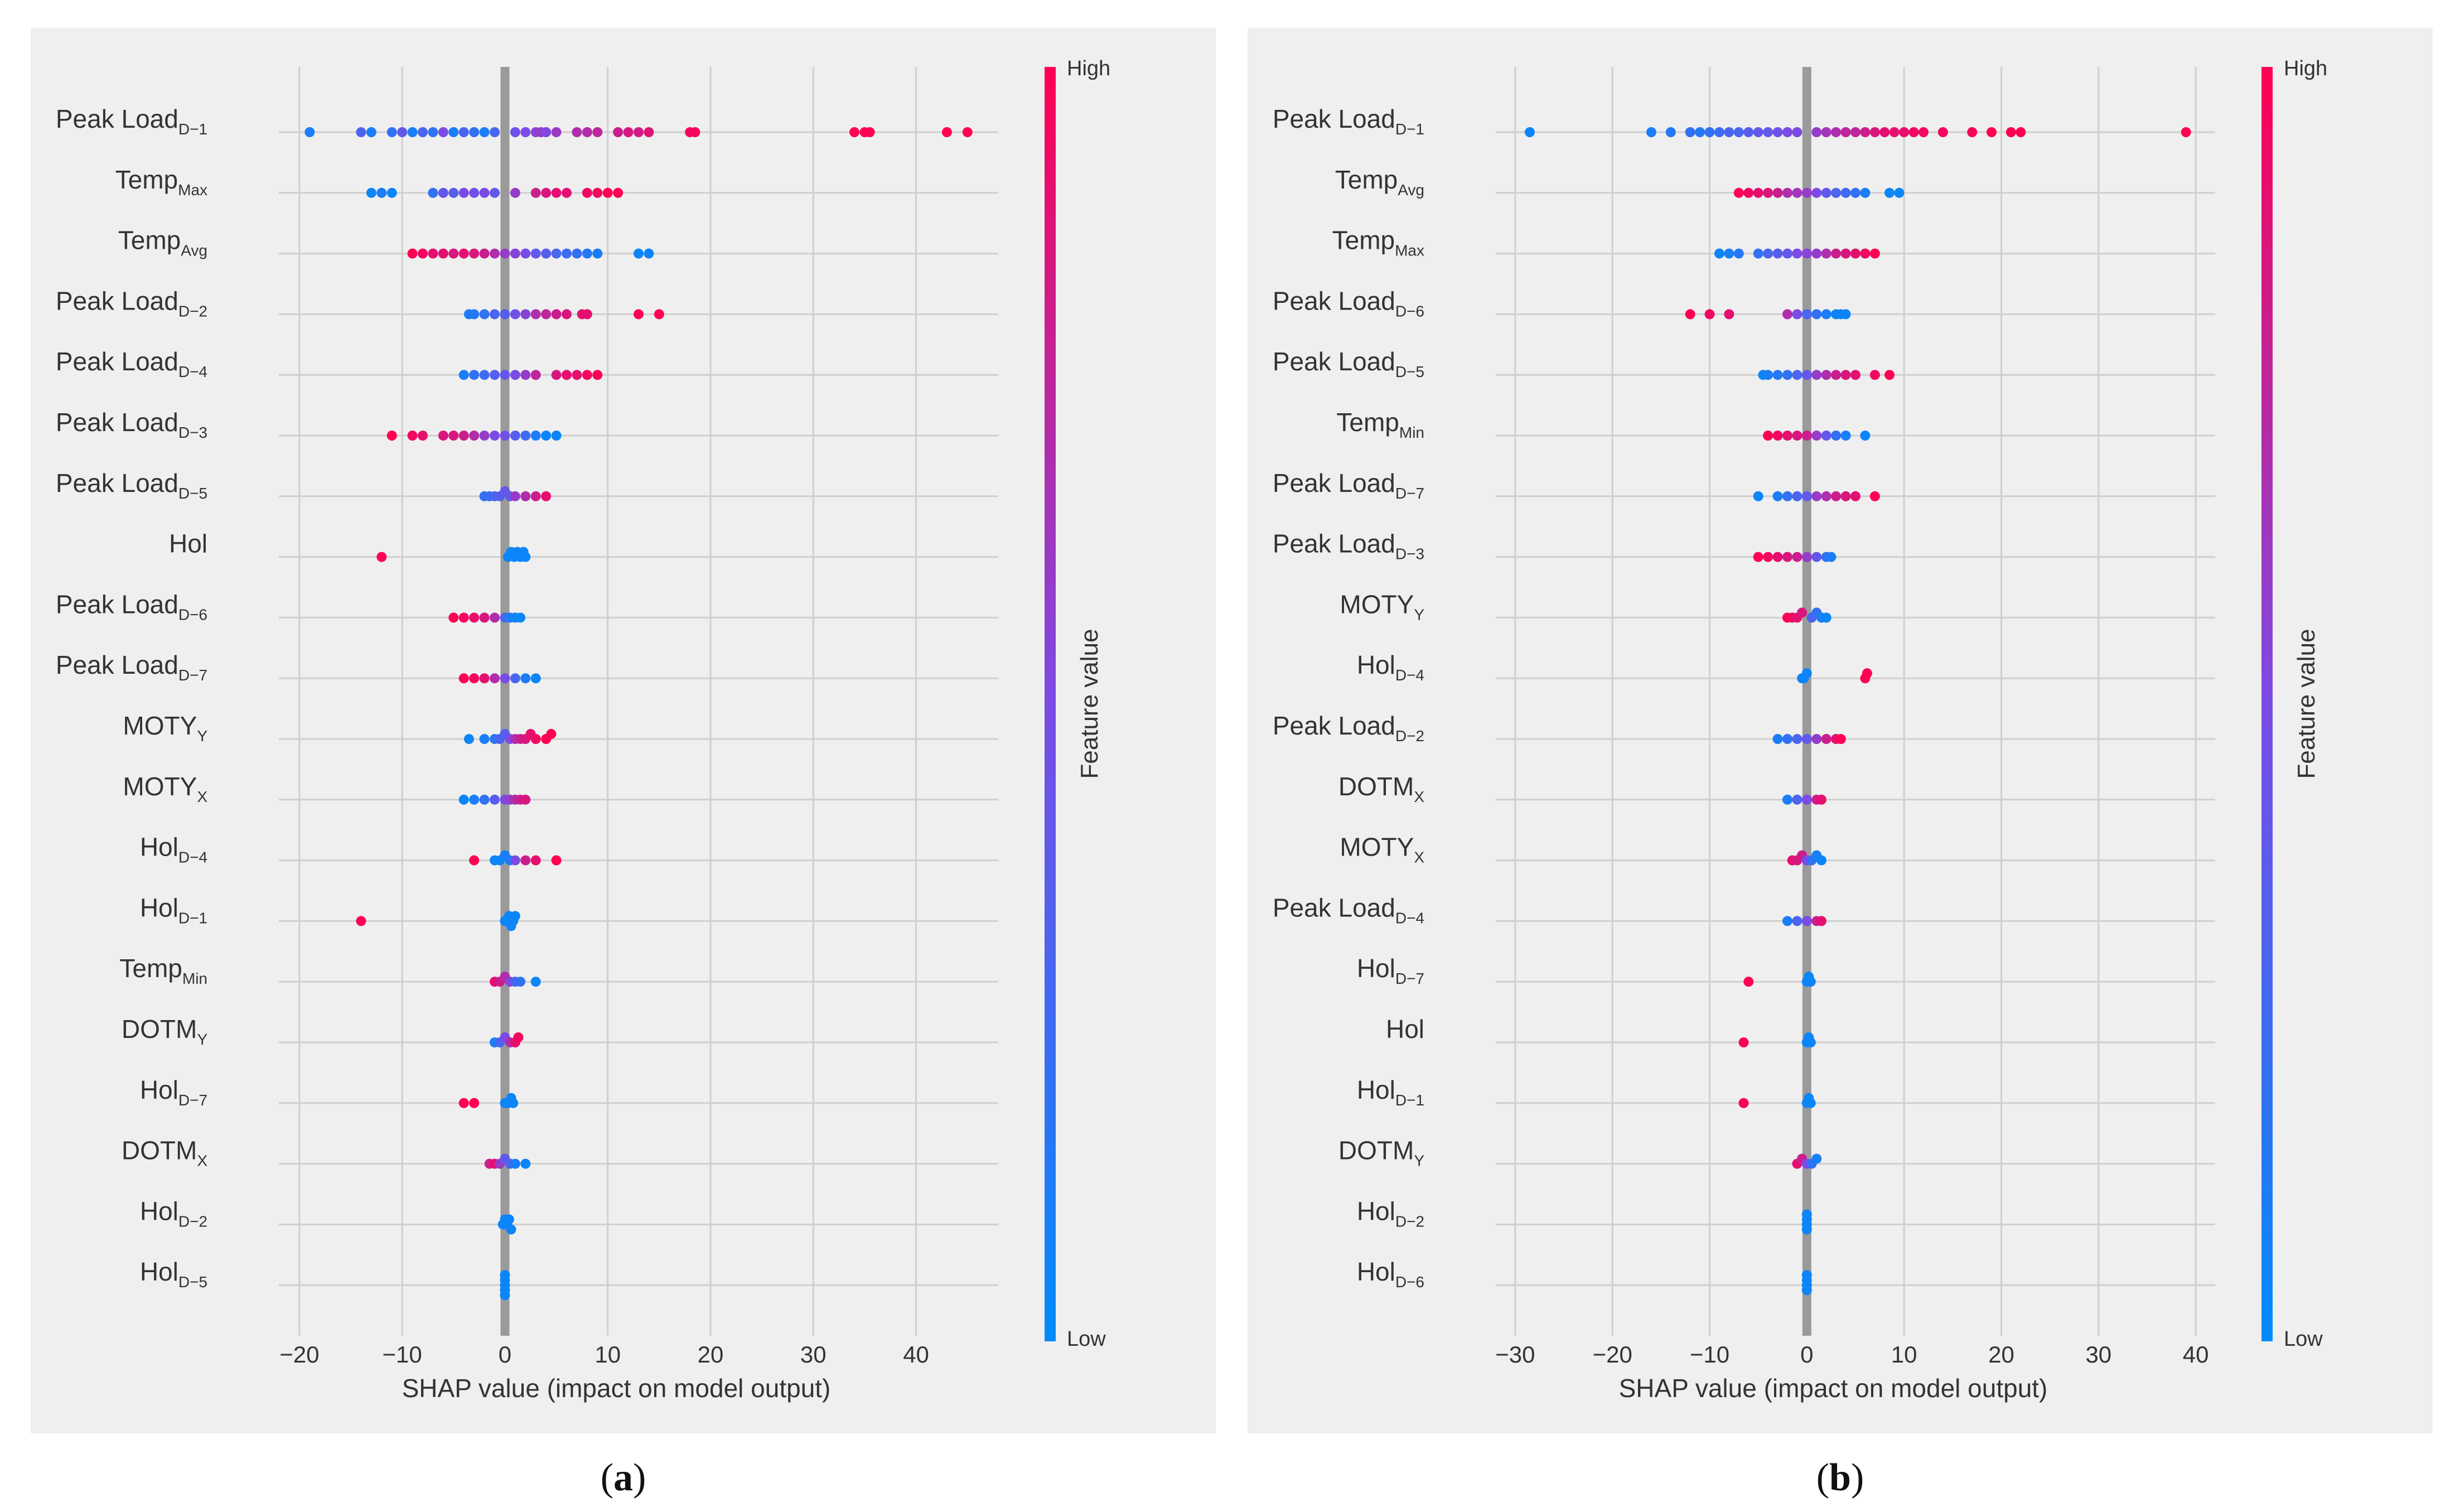  Describe the element at coordinates (1405, 1029) in the screenshot. I see `feature-label: Hol` at that location.